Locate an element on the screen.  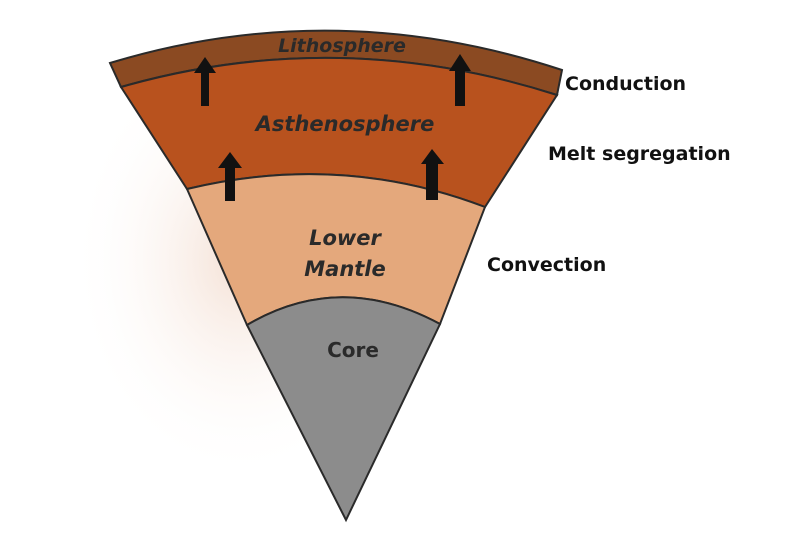
melt-segregation-label: Melt segregation is located at coordinates (639, 154).